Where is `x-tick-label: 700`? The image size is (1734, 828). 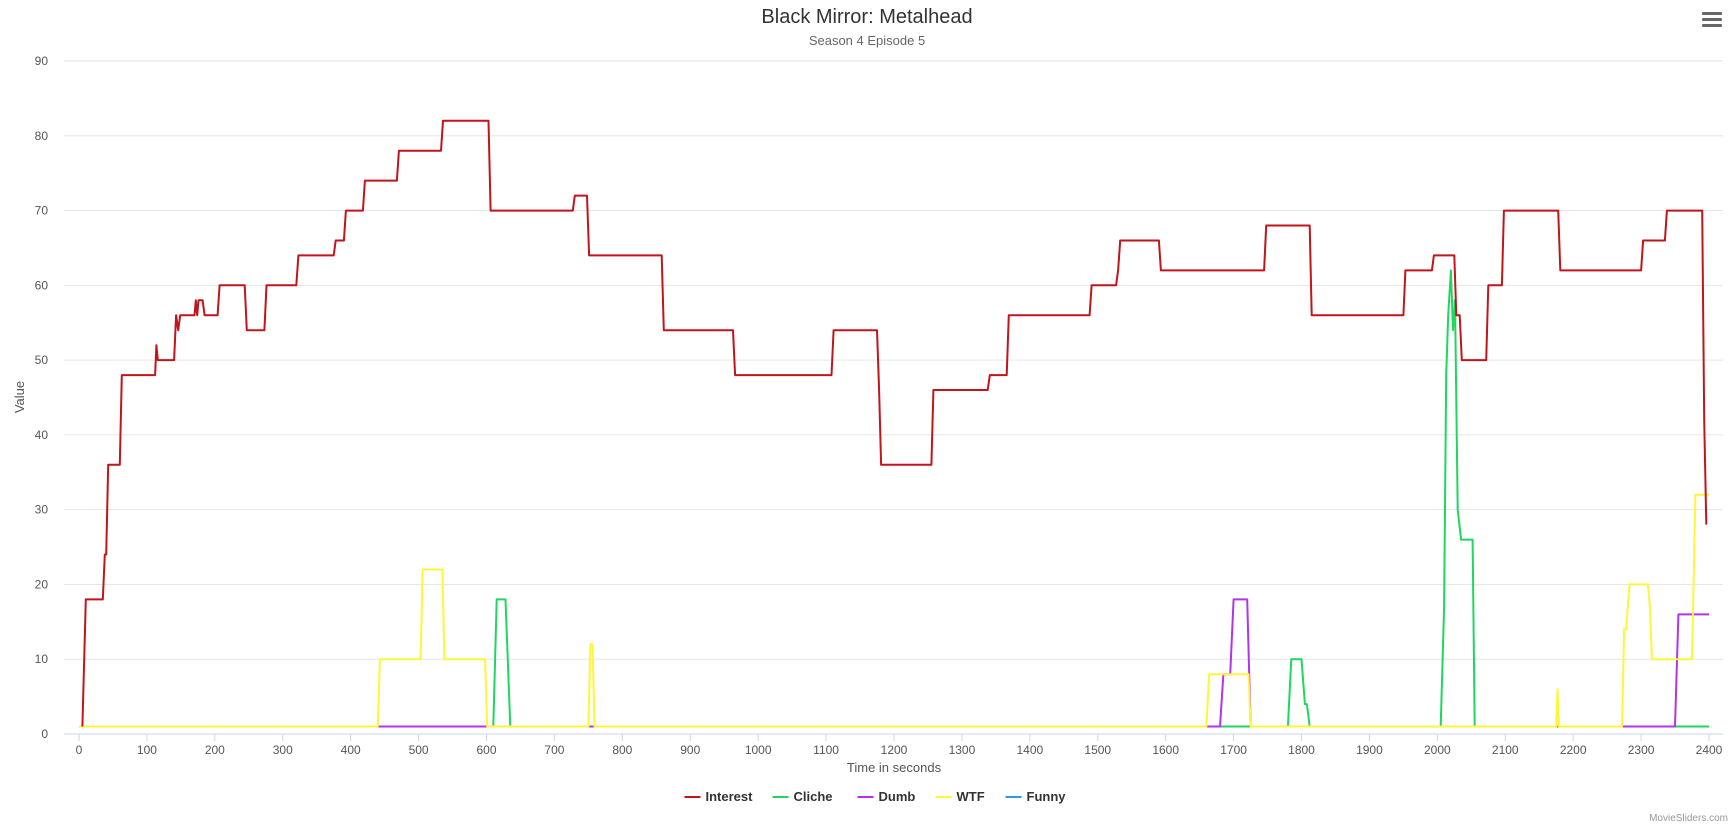 x-tick-label: 700 is located at coordinates (554, 750).